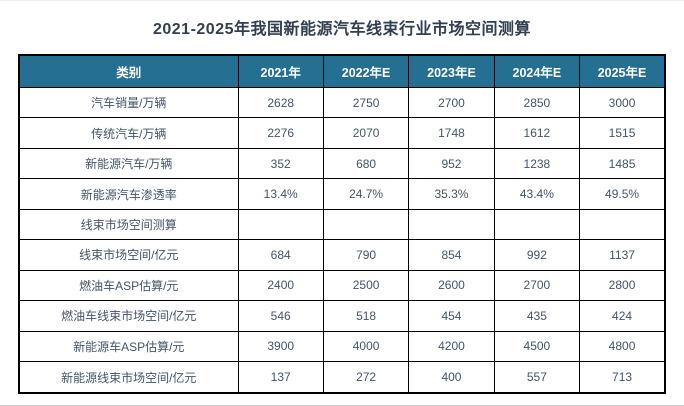 The image size is (684, 406). I want to click on table-cell: 454, so click(451, 316).